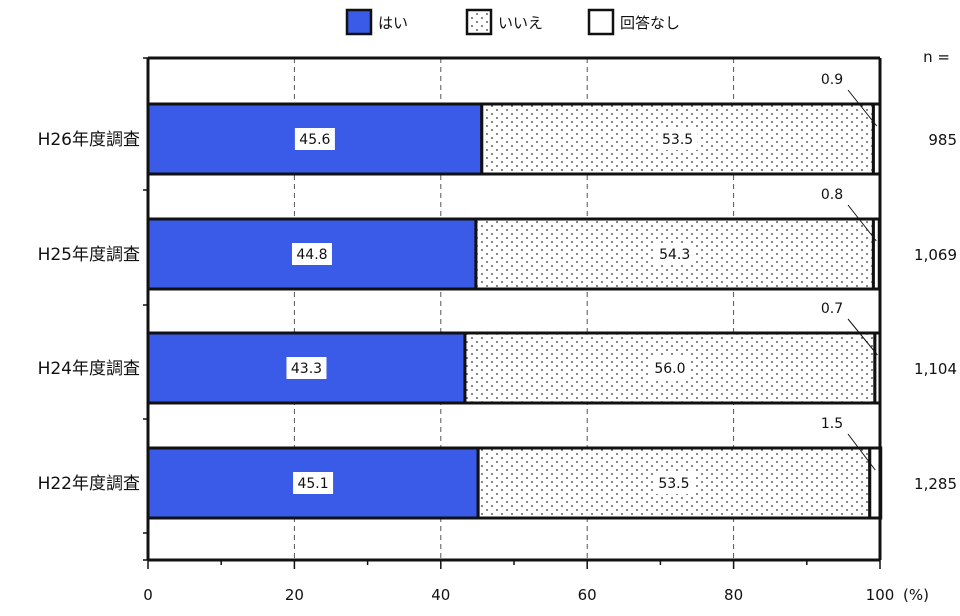 This screenshot has width=960, height=616. What do you see at coordinates (832, 80) in the screenshot?
I see `data-label: 0.9` at bounding box center [832, 80].